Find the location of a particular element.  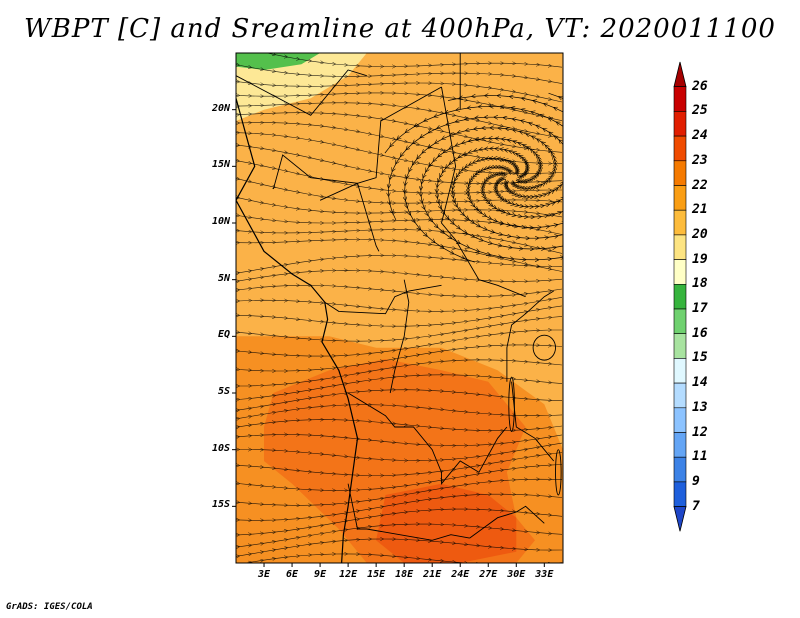

colorbar-level-label: 12 is located at coordinates (700, 432).